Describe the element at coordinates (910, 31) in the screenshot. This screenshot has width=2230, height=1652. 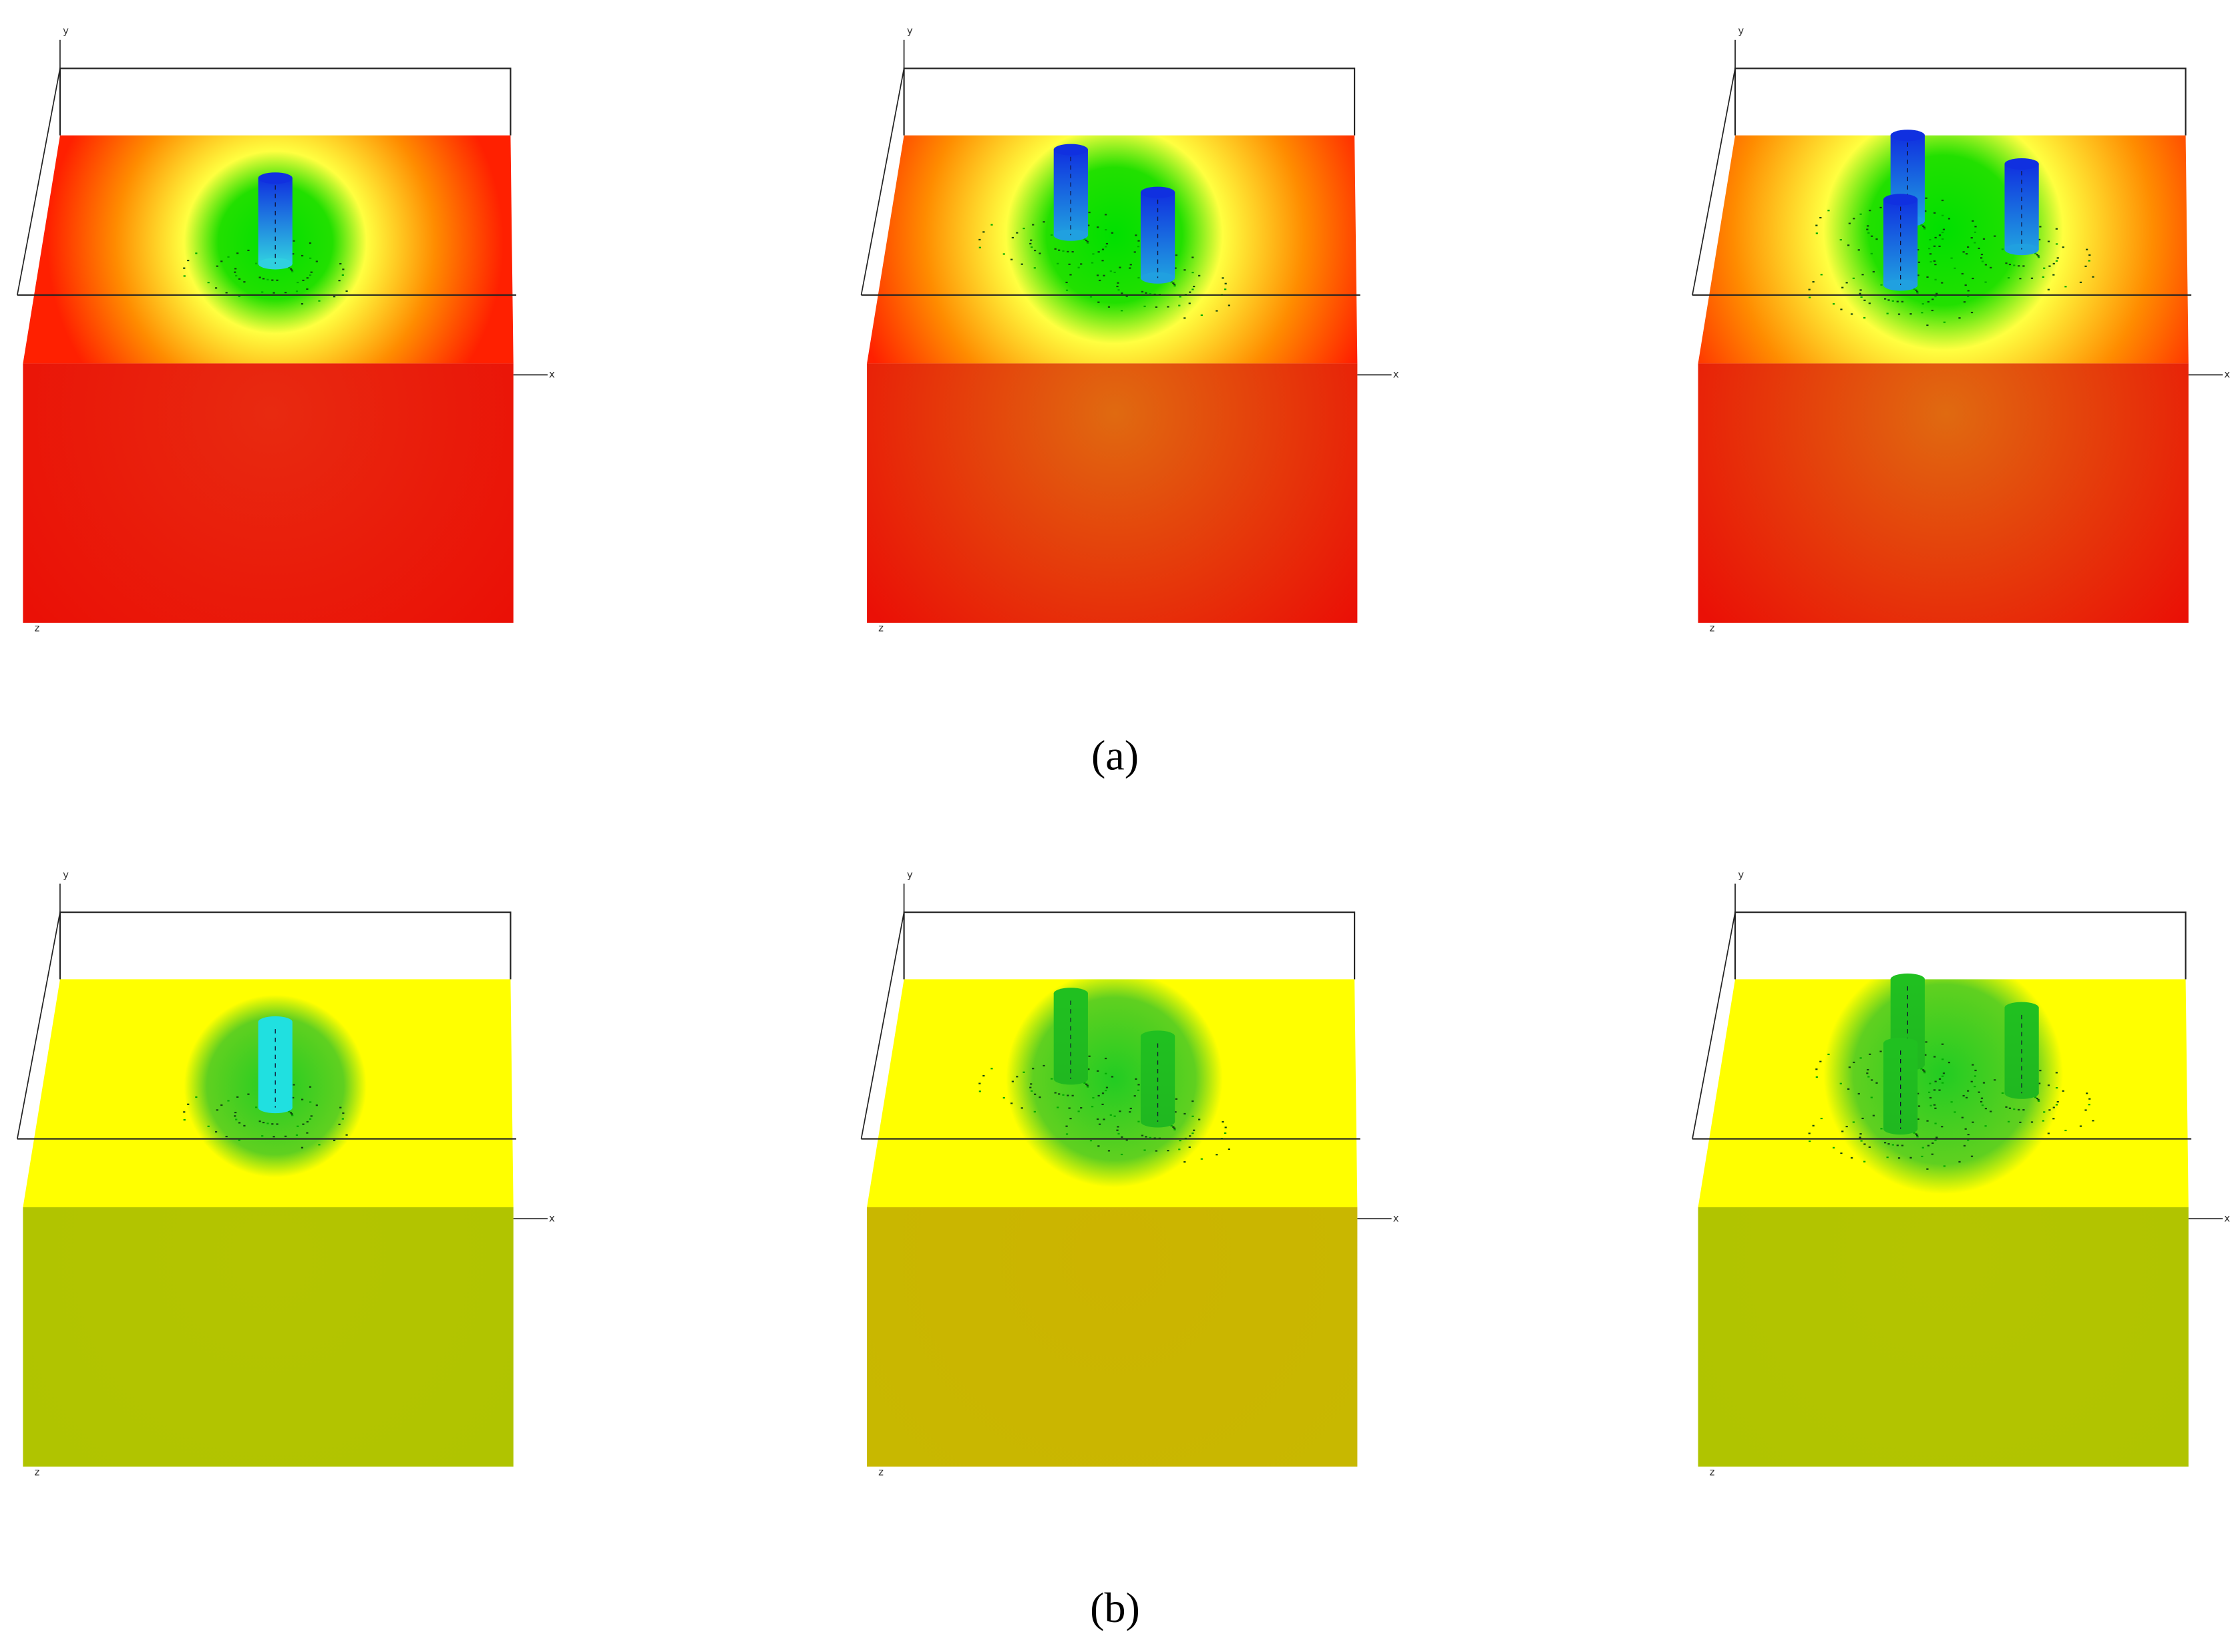
I see `axis-label: y` at that location.